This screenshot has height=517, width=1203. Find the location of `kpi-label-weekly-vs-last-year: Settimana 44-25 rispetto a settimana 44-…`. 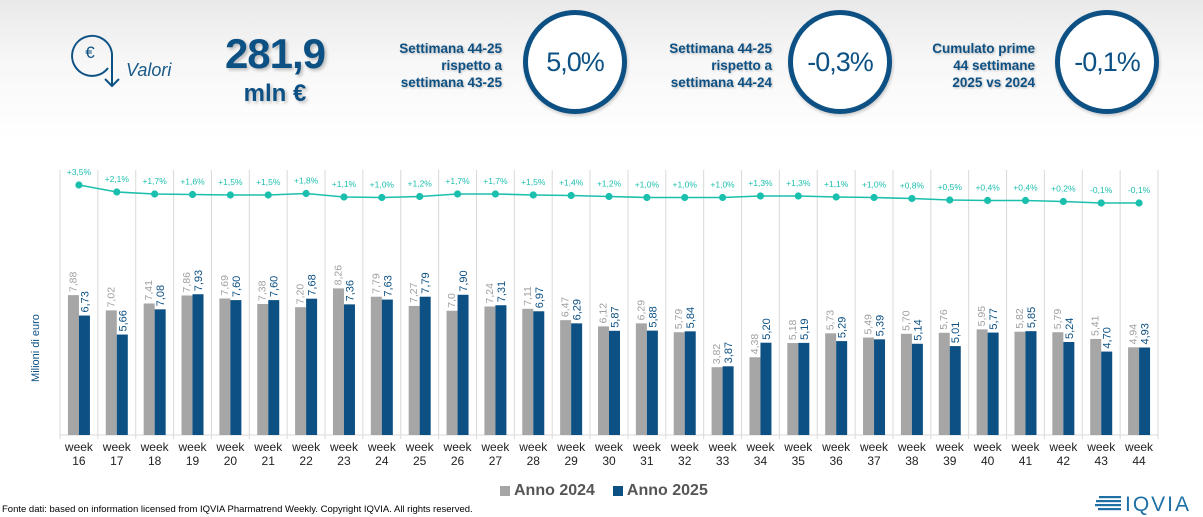

kpi-label-weekly-vs-last-year: Settimana 44-25 rispetto a settimana 44-… is located at coordinates (701, 65).